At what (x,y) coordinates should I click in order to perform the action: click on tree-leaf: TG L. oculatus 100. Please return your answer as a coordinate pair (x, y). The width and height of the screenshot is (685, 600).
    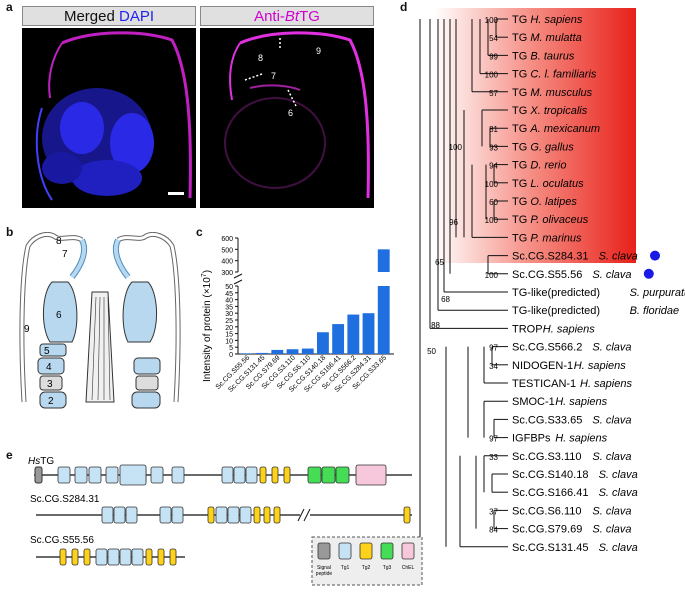
    Looking at the image, I should click on (534, 184).